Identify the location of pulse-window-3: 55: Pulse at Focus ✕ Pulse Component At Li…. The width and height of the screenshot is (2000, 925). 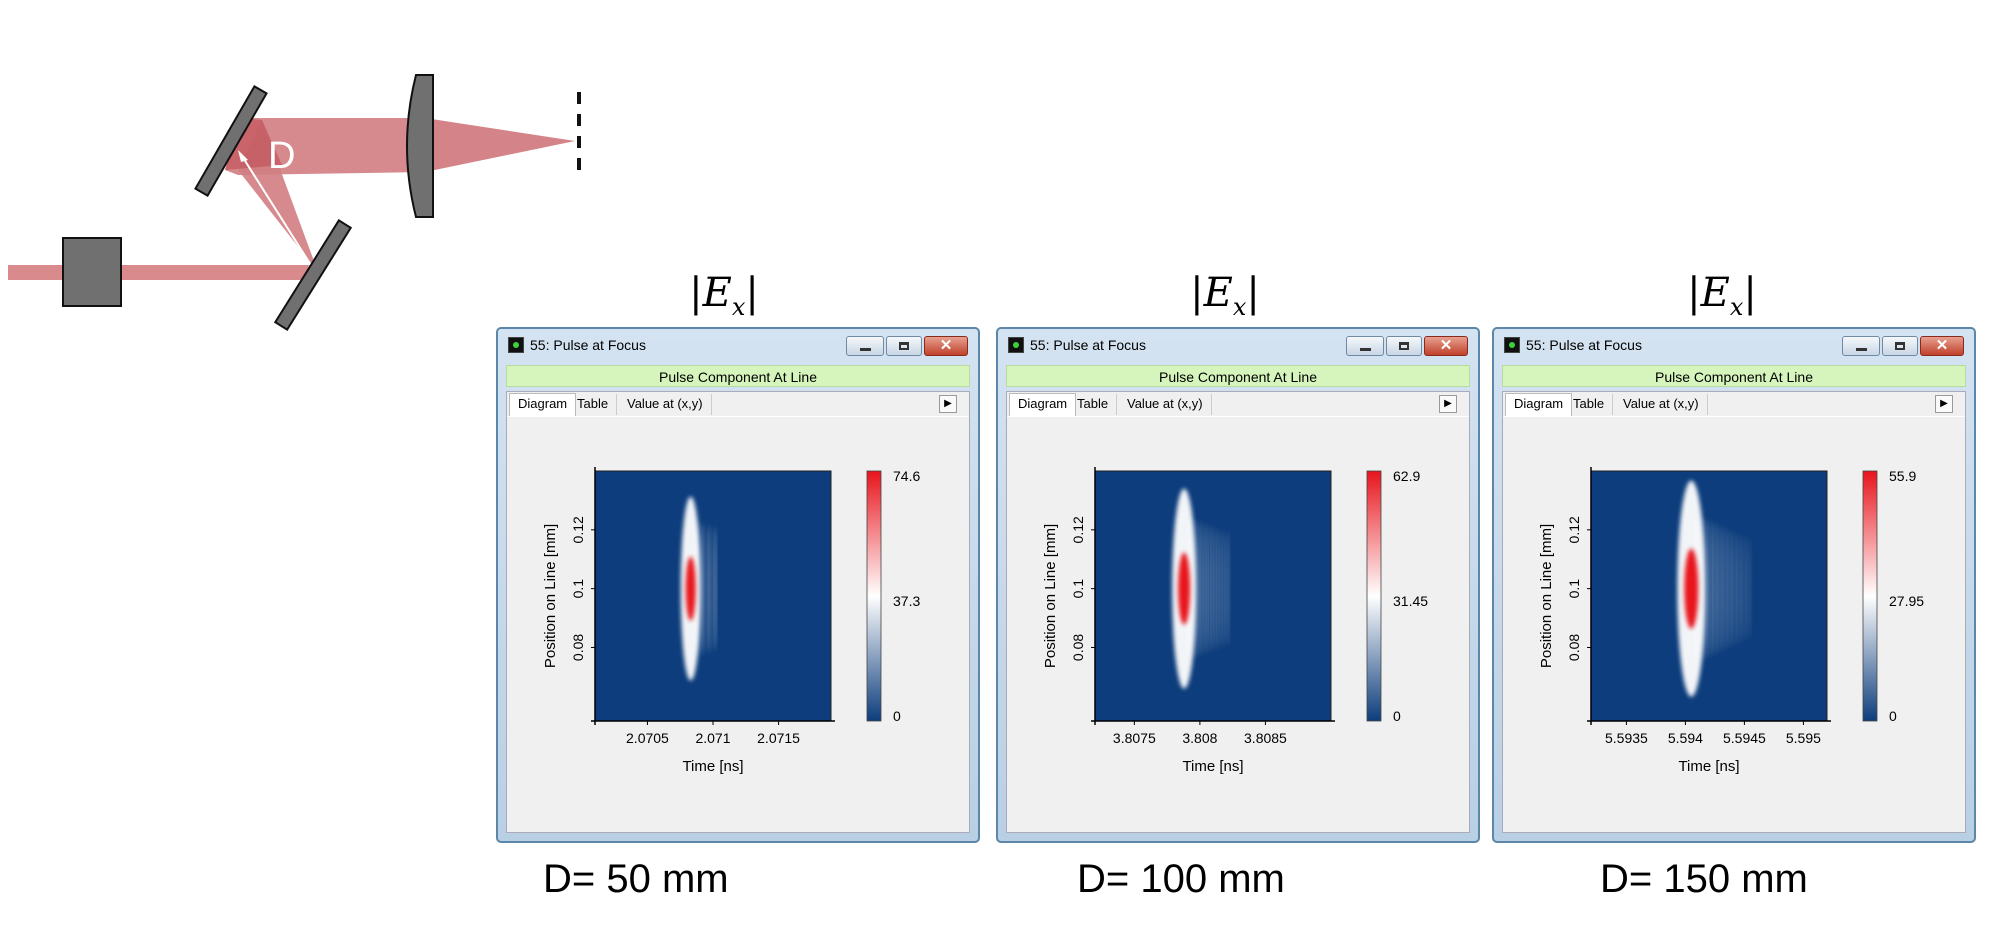
(1734, 585).